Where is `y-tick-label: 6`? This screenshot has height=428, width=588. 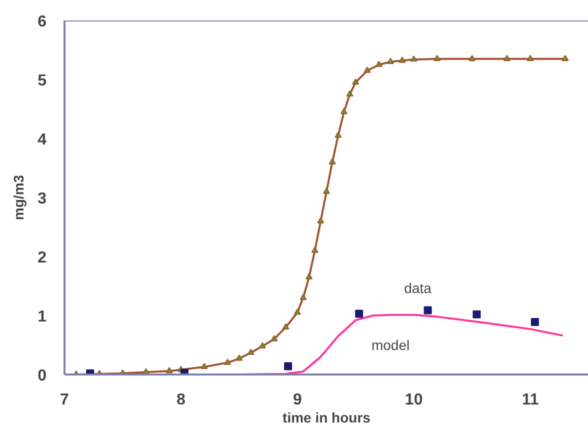
y-tick-label: 6 is located at coordinates (42, 22).